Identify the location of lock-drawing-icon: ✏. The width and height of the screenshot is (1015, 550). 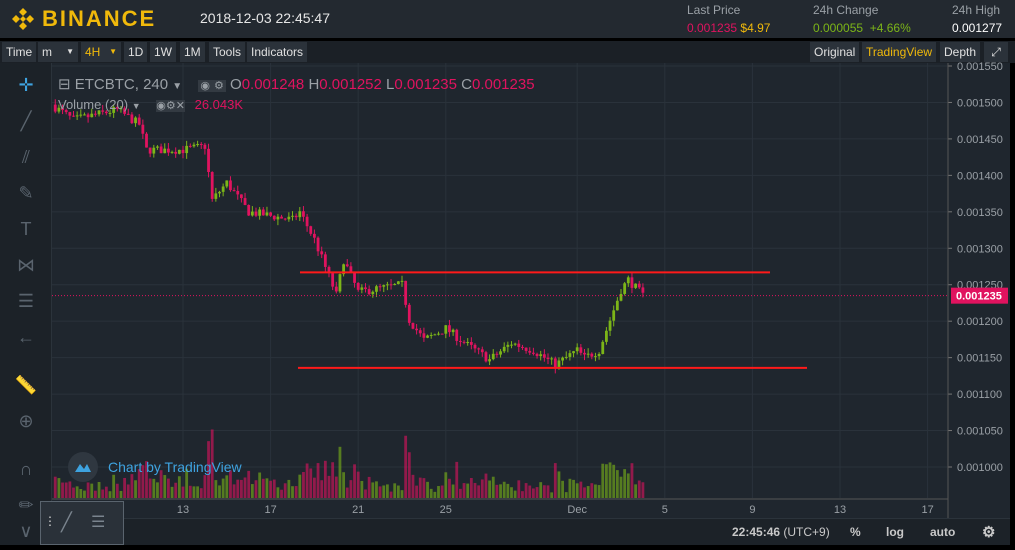
(26, 505).